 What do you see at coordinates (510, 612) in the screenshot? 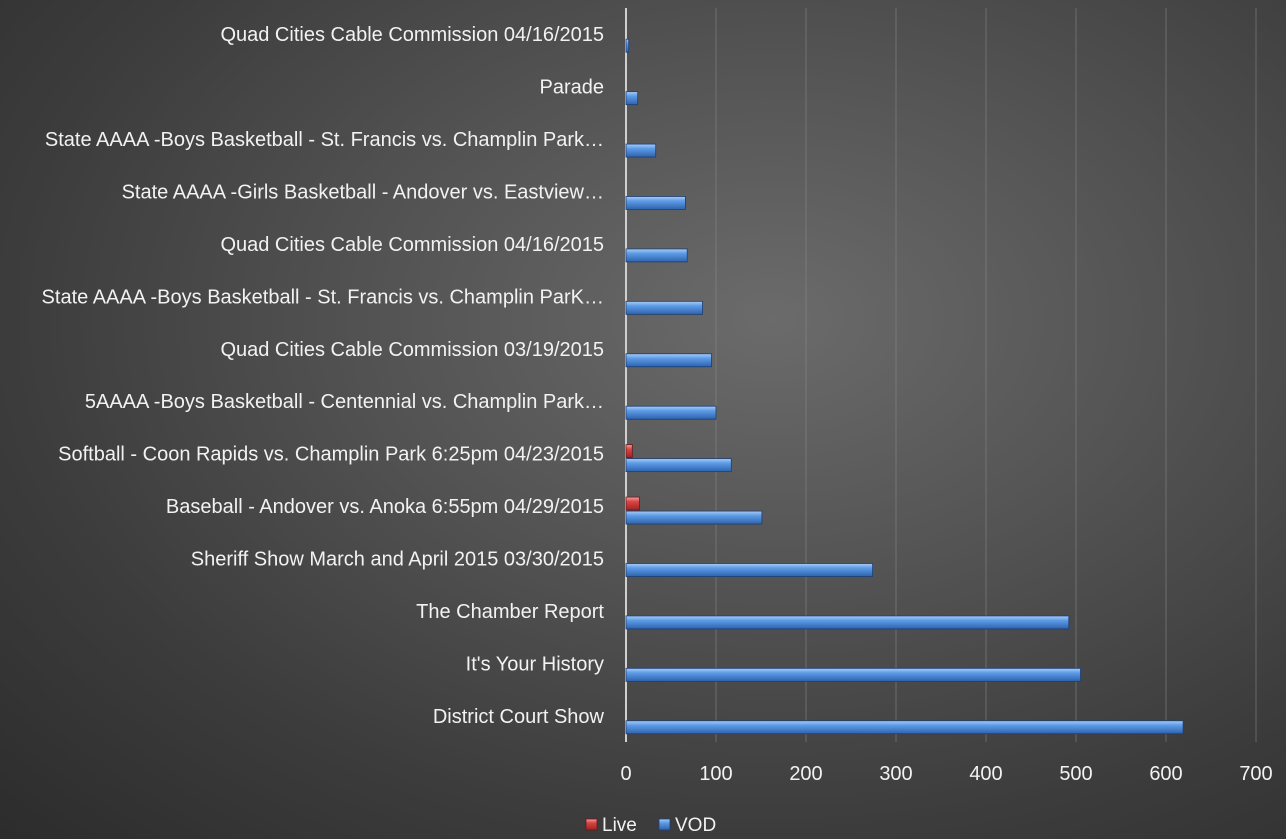
I see `category-label-11: The Chamber Report` at bounding box center [510, 612].